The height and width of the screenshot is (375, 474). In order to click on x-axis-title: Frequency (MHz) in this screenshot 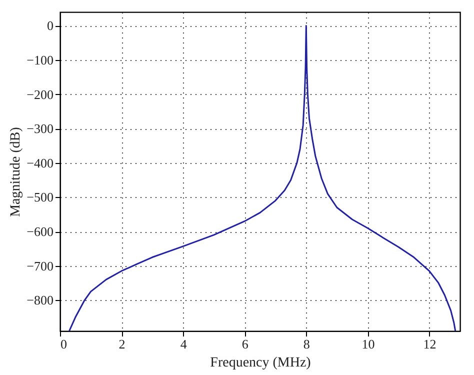, I will do `click(261, 363)`.